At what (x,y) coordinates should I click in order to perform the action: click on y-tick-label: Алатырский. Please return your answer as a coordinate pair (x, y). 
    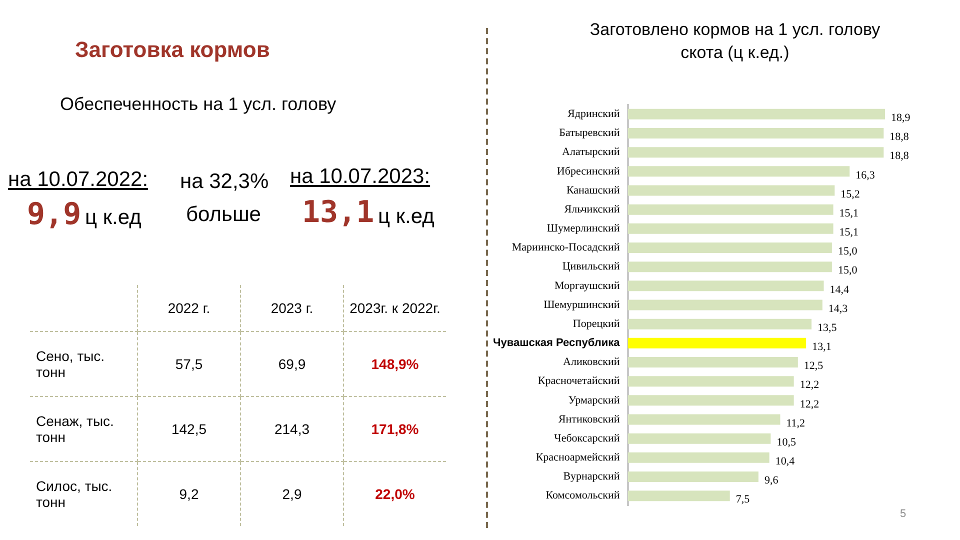
    Looking at the image, I should click on (591, 152).